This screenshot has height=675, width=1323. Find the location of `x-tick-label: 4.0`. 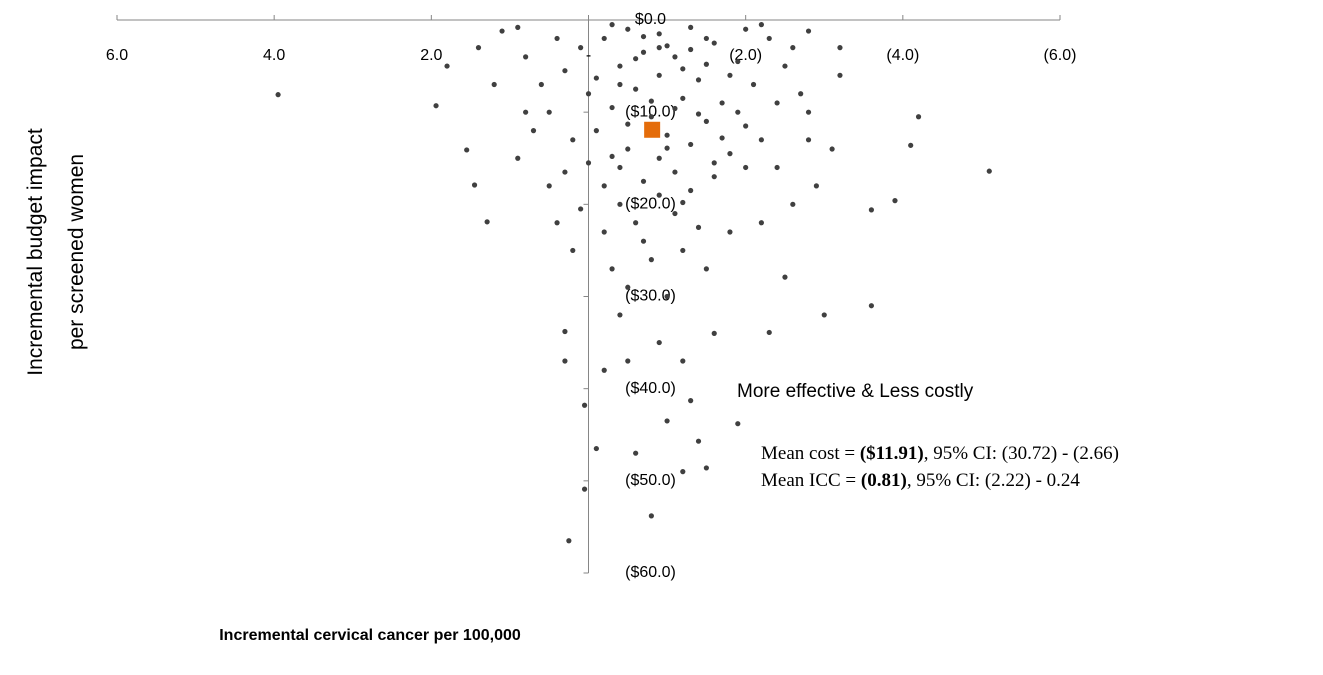

x-tick-label: 4.0 is located at coordinates (274, 55).